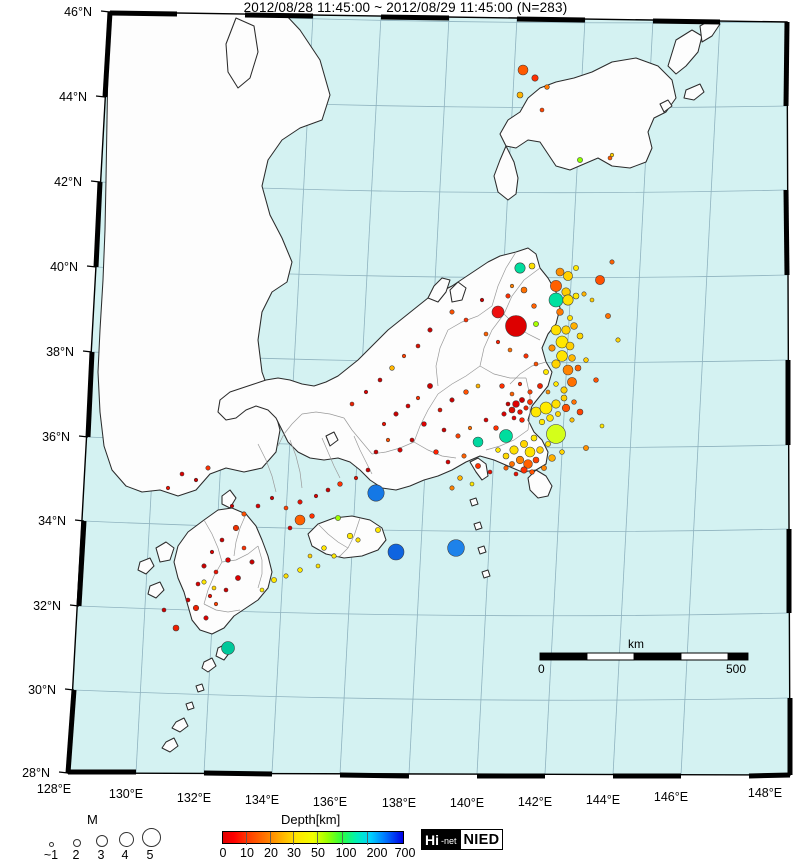 Image resolution: width=811 pixels, height=862 pixels. I want to click on lon-tick-136: 136°E, so click(330, 802).